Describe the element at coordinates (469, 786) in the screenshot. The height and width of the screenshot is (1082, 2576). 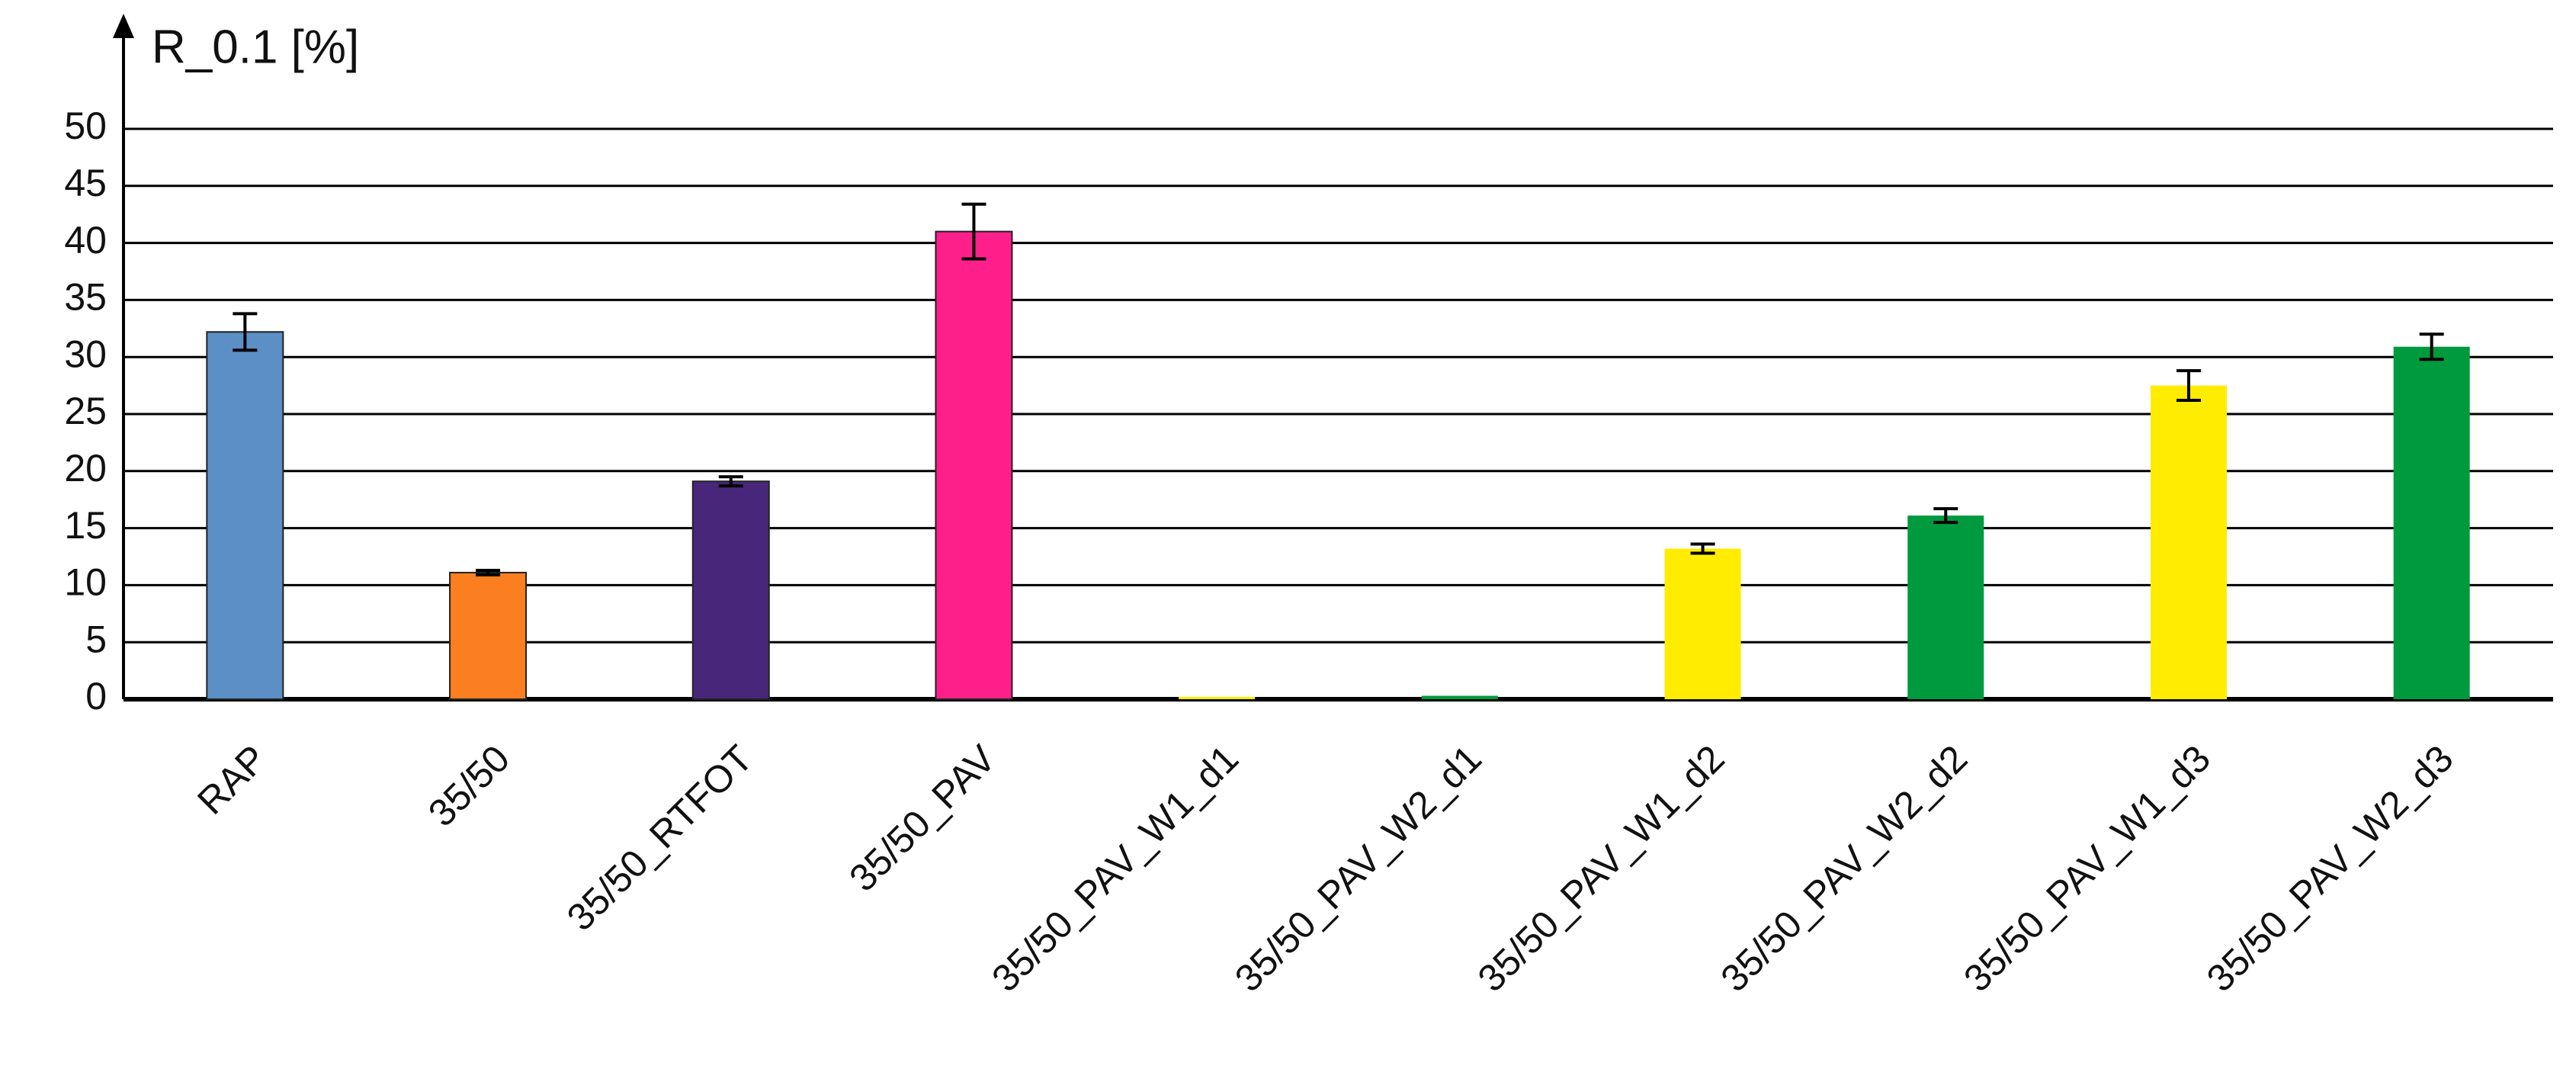
I see `x-tick-label: 35/50` at that location.